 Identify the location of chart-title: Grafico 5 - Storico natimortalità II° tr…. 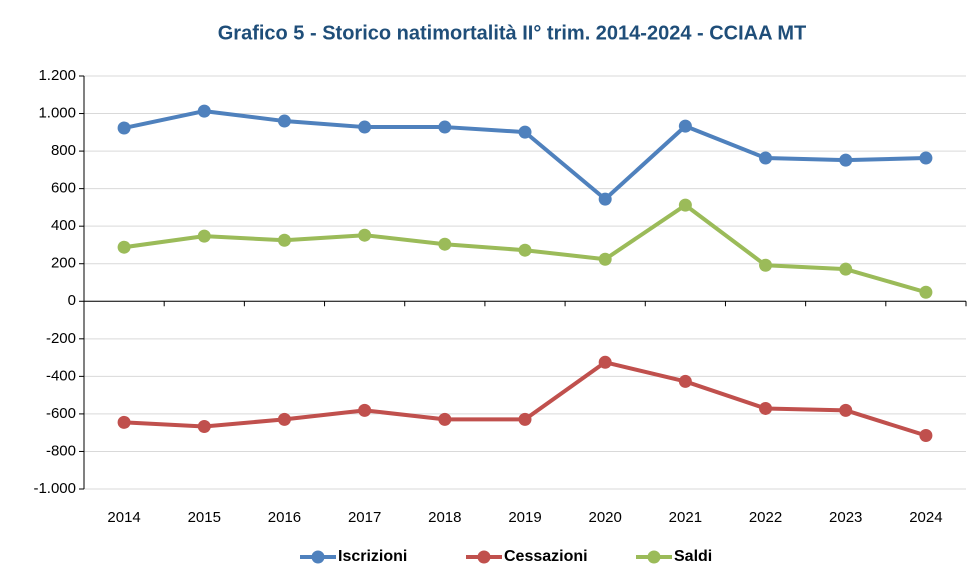
(512, 33).